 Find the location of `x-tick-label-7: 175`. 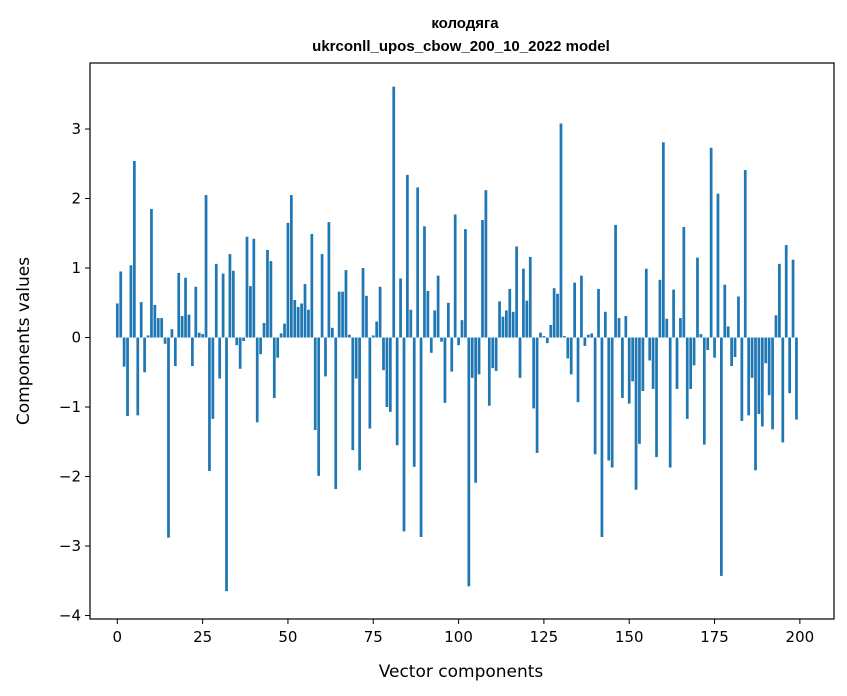

x-tick-label-7: 175 is located at coordinates (714, 637).